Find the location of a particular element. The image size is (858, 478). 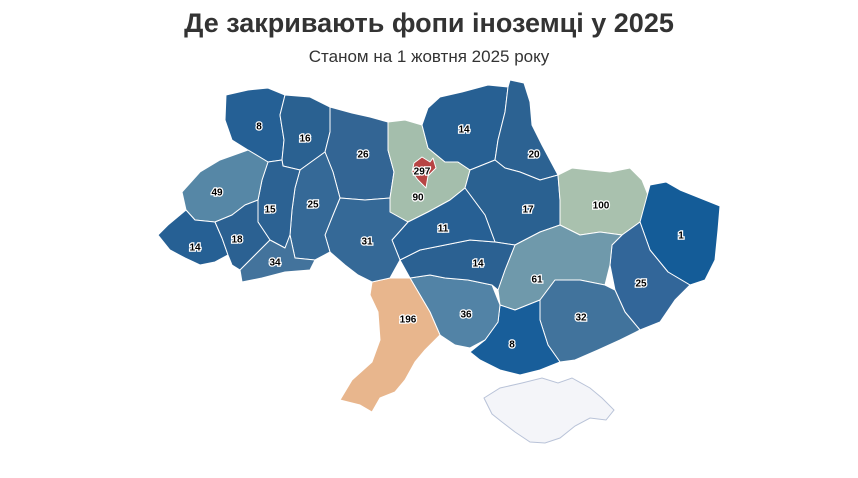

value-label-lvivska: 49 is located at coordinates (217, 193).